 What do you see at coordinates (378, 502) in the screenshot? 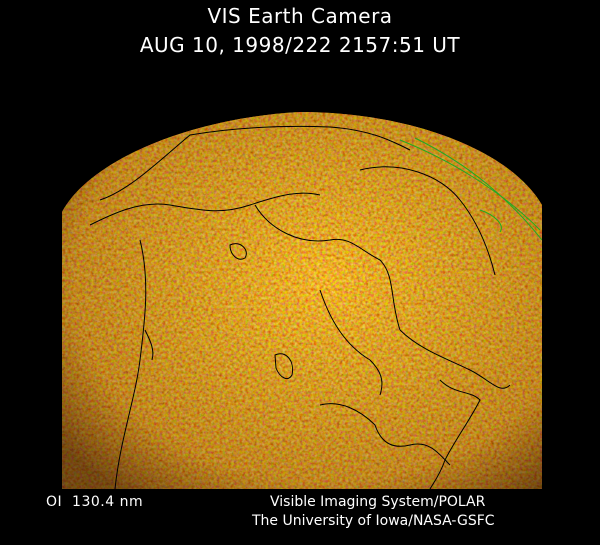
I see `instrument-label: Visible Imaging System/POLAR` at bounding box center [378, 502].